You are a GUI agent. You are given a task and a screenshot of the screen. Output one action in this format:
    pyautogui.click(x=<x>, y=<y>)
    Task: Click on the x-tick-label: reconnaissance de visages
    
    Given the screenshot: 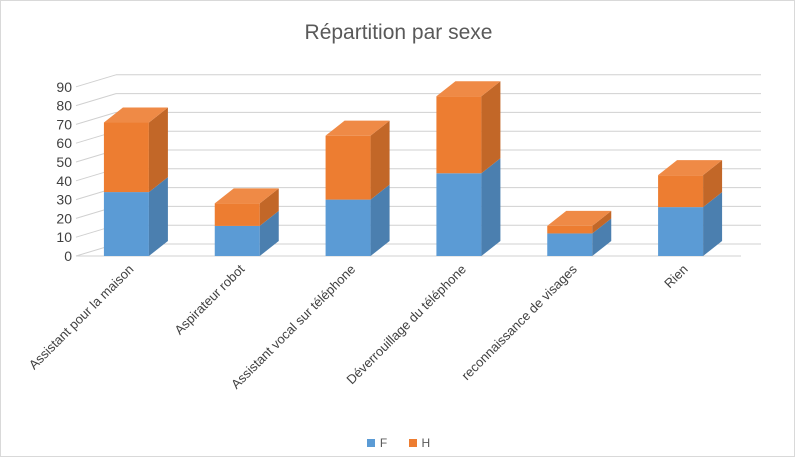 What is the action you would take?
    pyautogui.click(x=519, y=322)
    